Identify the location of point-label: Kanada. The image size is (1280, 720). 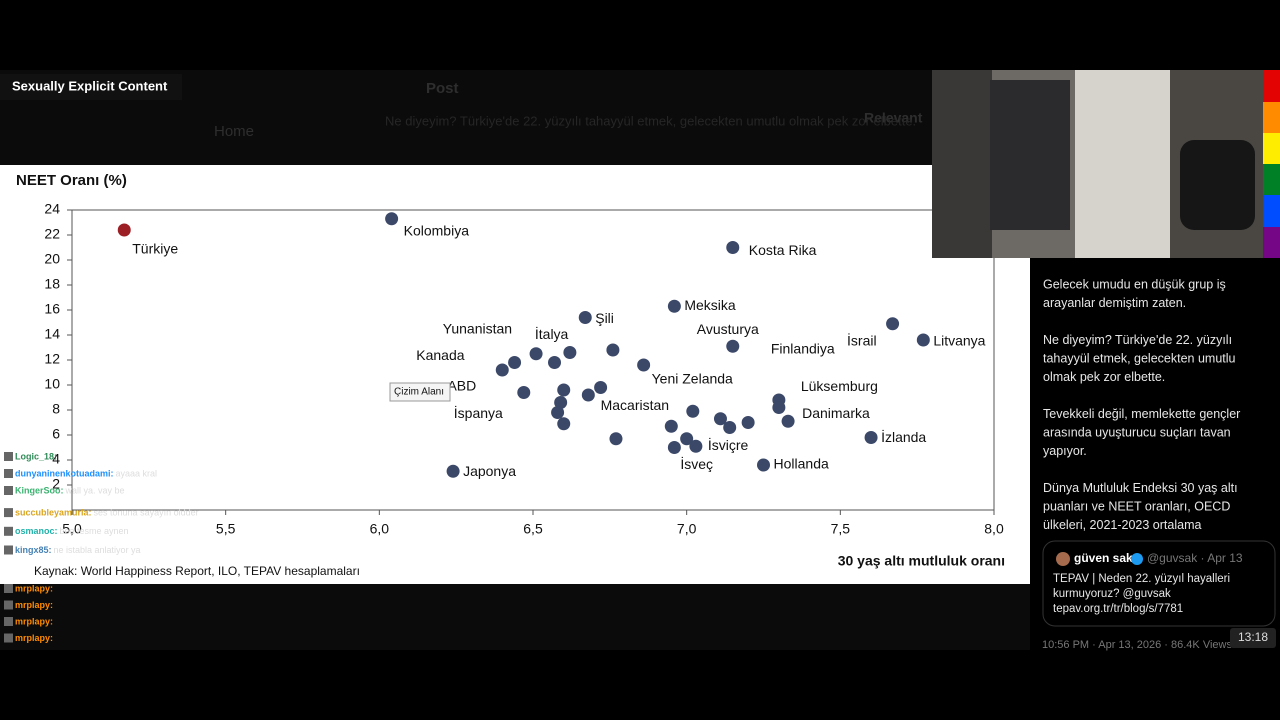
(440, 355).